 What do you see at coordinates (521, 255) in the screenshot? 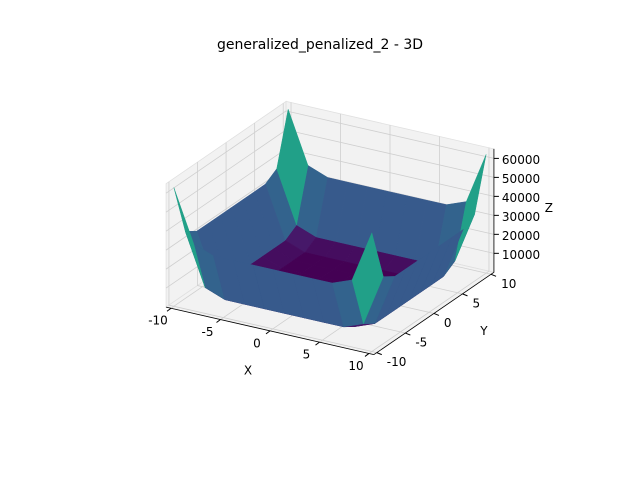
I see `z-tick-label: 10000` at bounding box center [521, 255].